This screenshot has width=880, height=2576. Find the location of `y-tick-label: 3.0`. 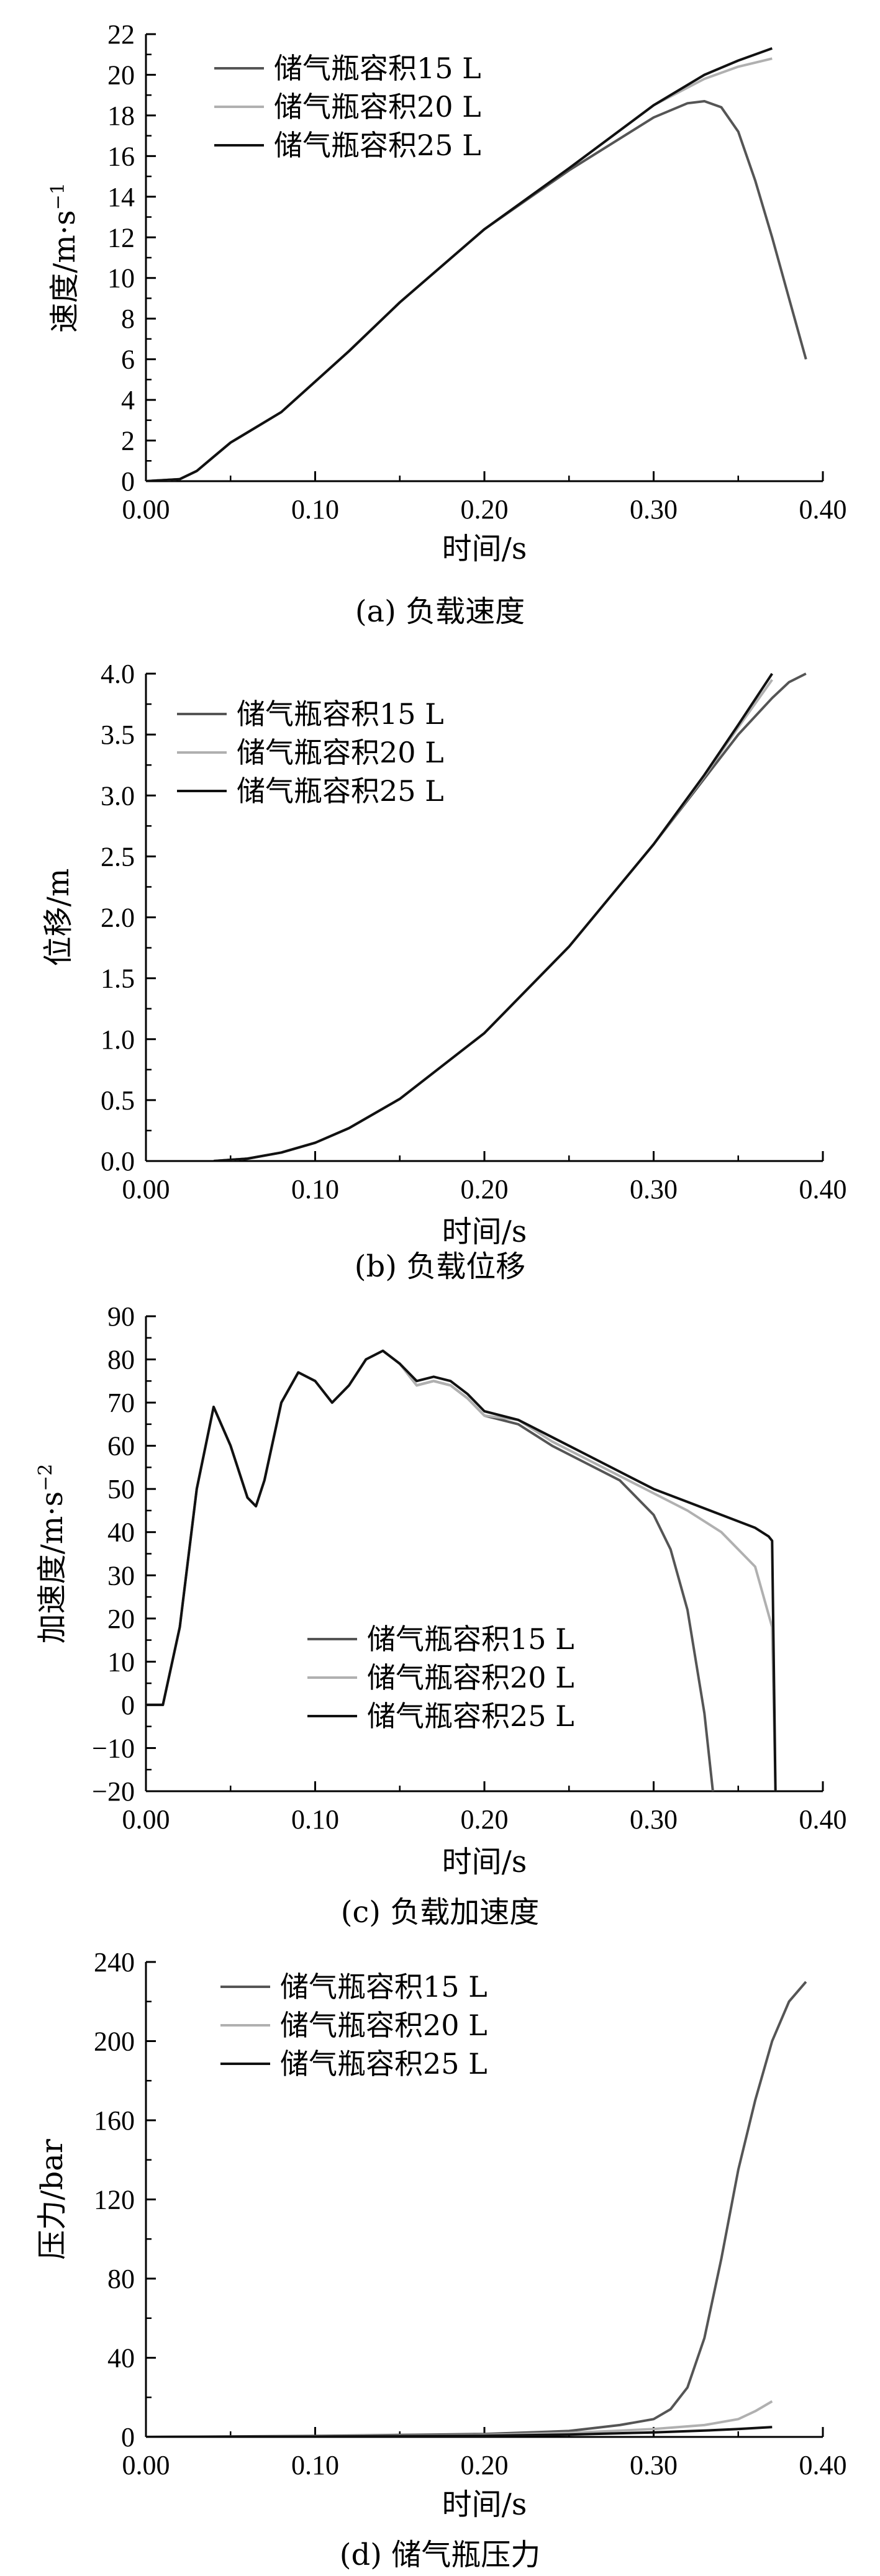

y-tick-label: 3.0 is located at coordinates (118, 795).